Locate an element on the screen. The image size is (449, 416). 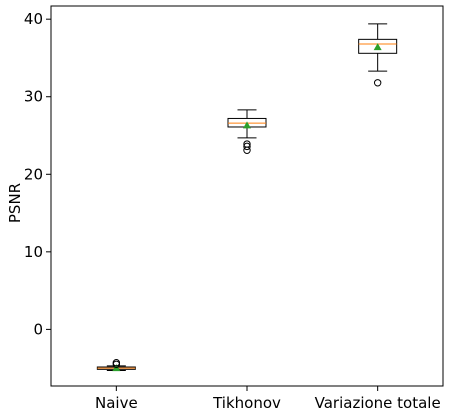
y-tick-label: 40 is located at coordinates (33, 19).